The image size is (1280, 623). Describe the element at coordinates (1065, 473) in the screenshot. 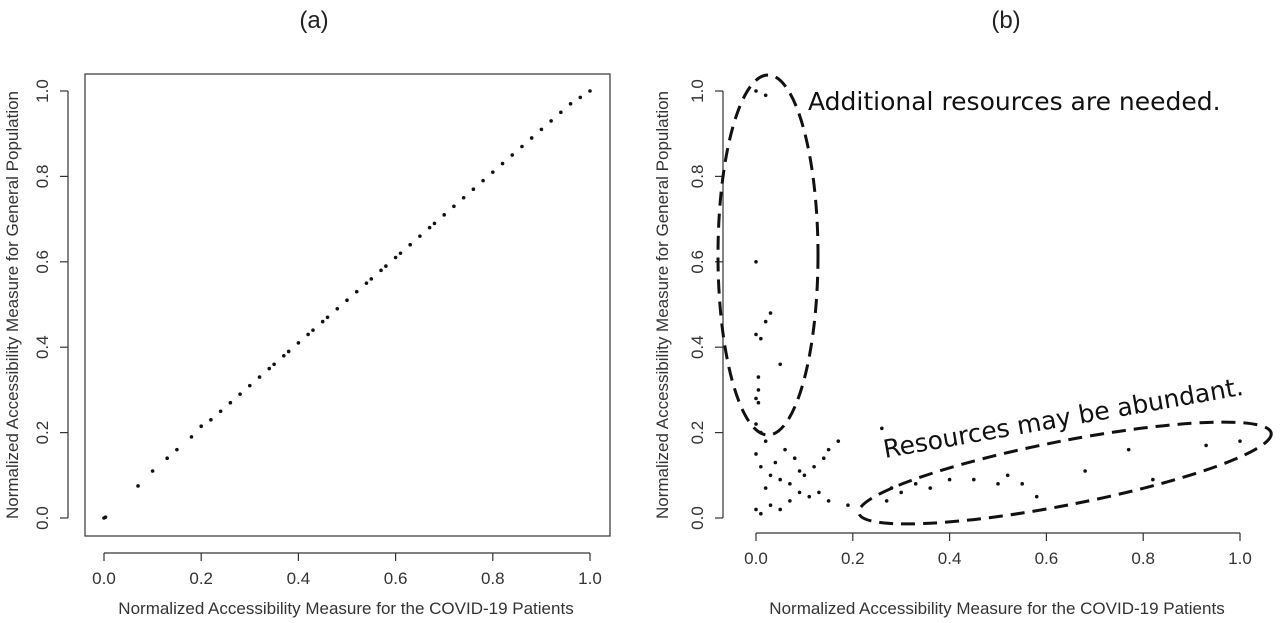

I see `abundant-ellipse` at that location.